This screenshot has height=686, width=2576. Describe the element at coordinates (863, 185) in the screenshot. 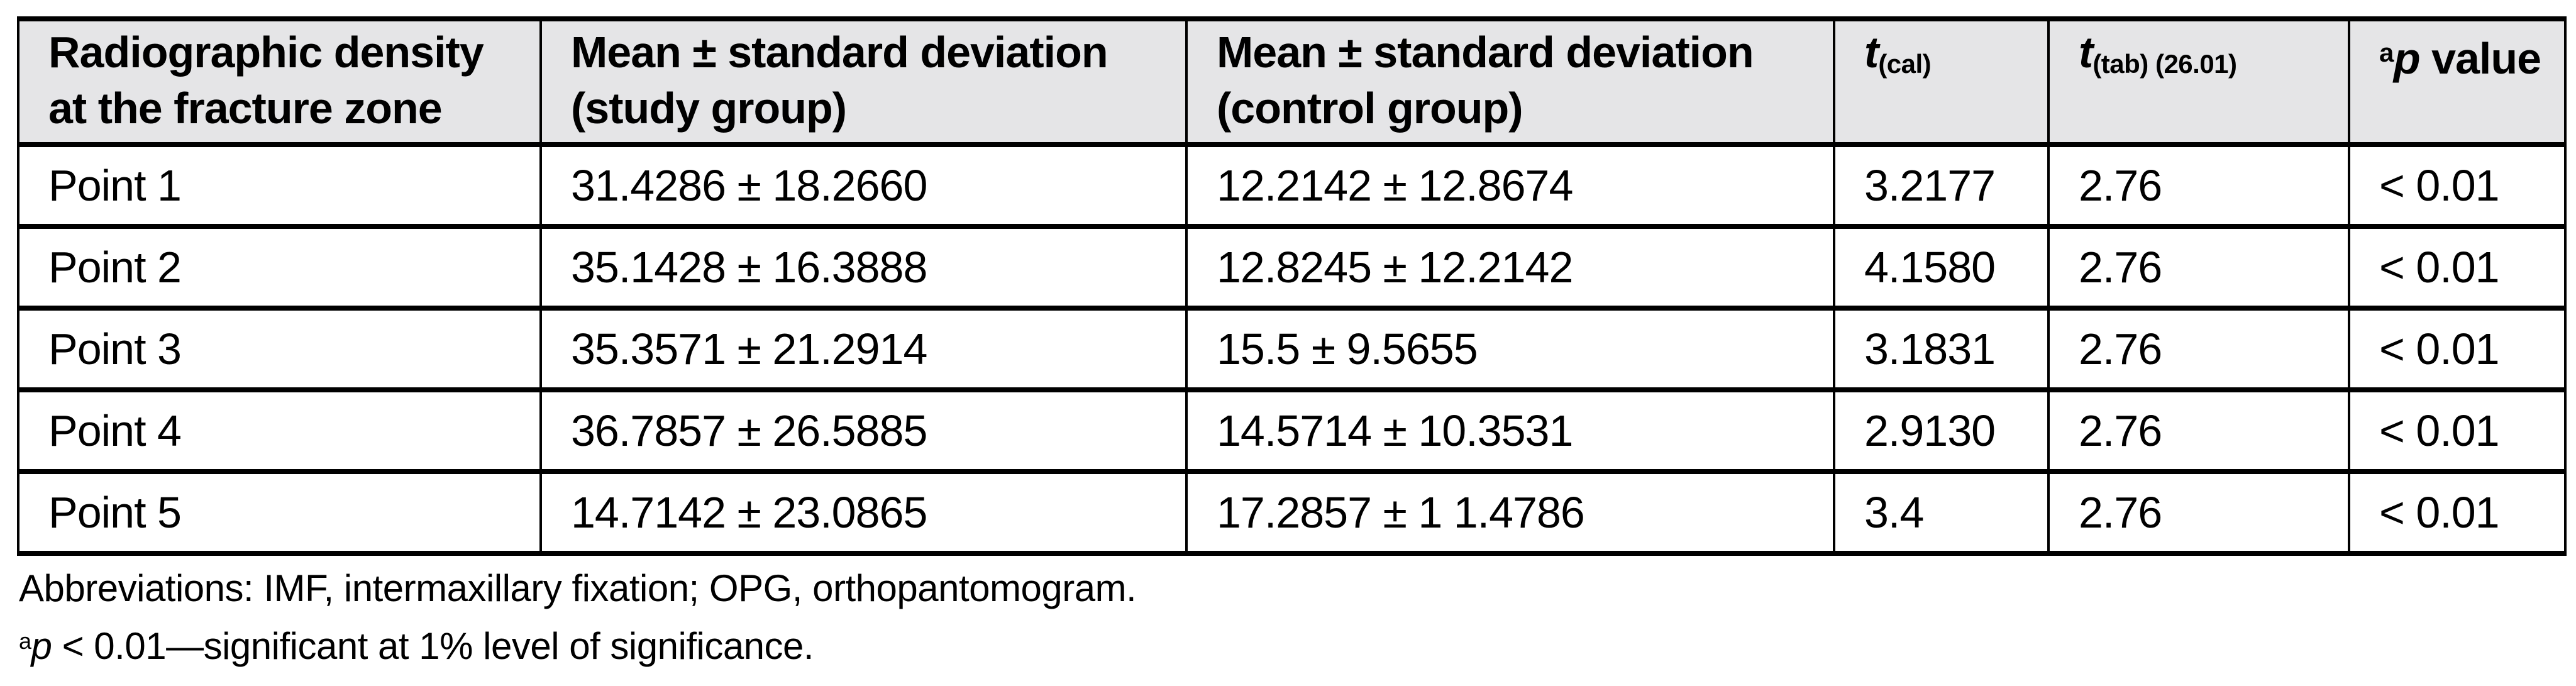

I see `cell-study-mean-sd: 31.4286 ± 18.2660` at that location.